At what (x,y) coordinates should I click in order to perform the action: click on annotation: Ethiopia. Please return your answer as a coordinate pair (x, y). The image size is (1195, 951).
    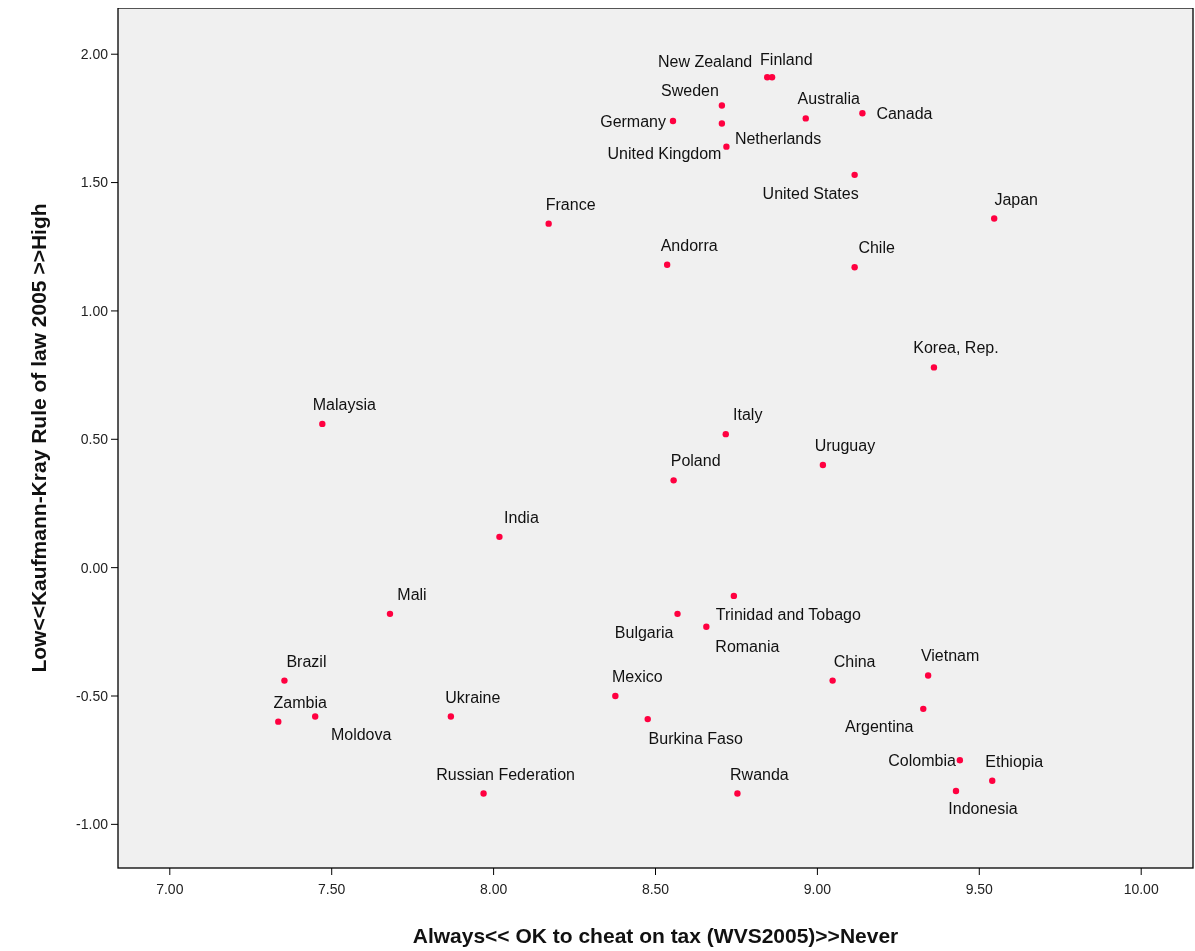
    Looking at the image, I should click on (1014, 761).